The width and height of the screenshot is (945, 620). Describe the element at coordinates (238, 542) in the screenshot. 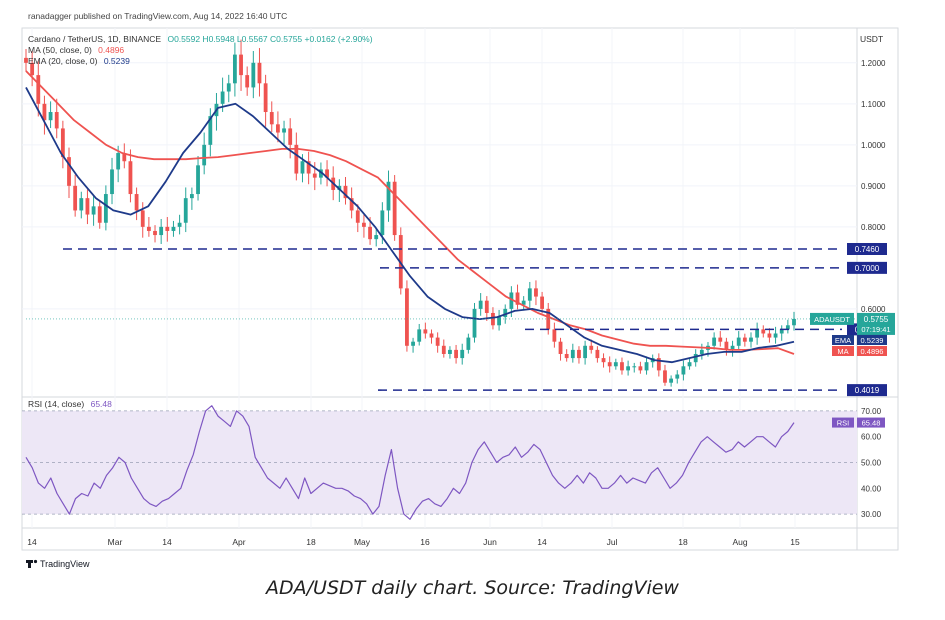

I see `time-tick-label: Apr` at that location.